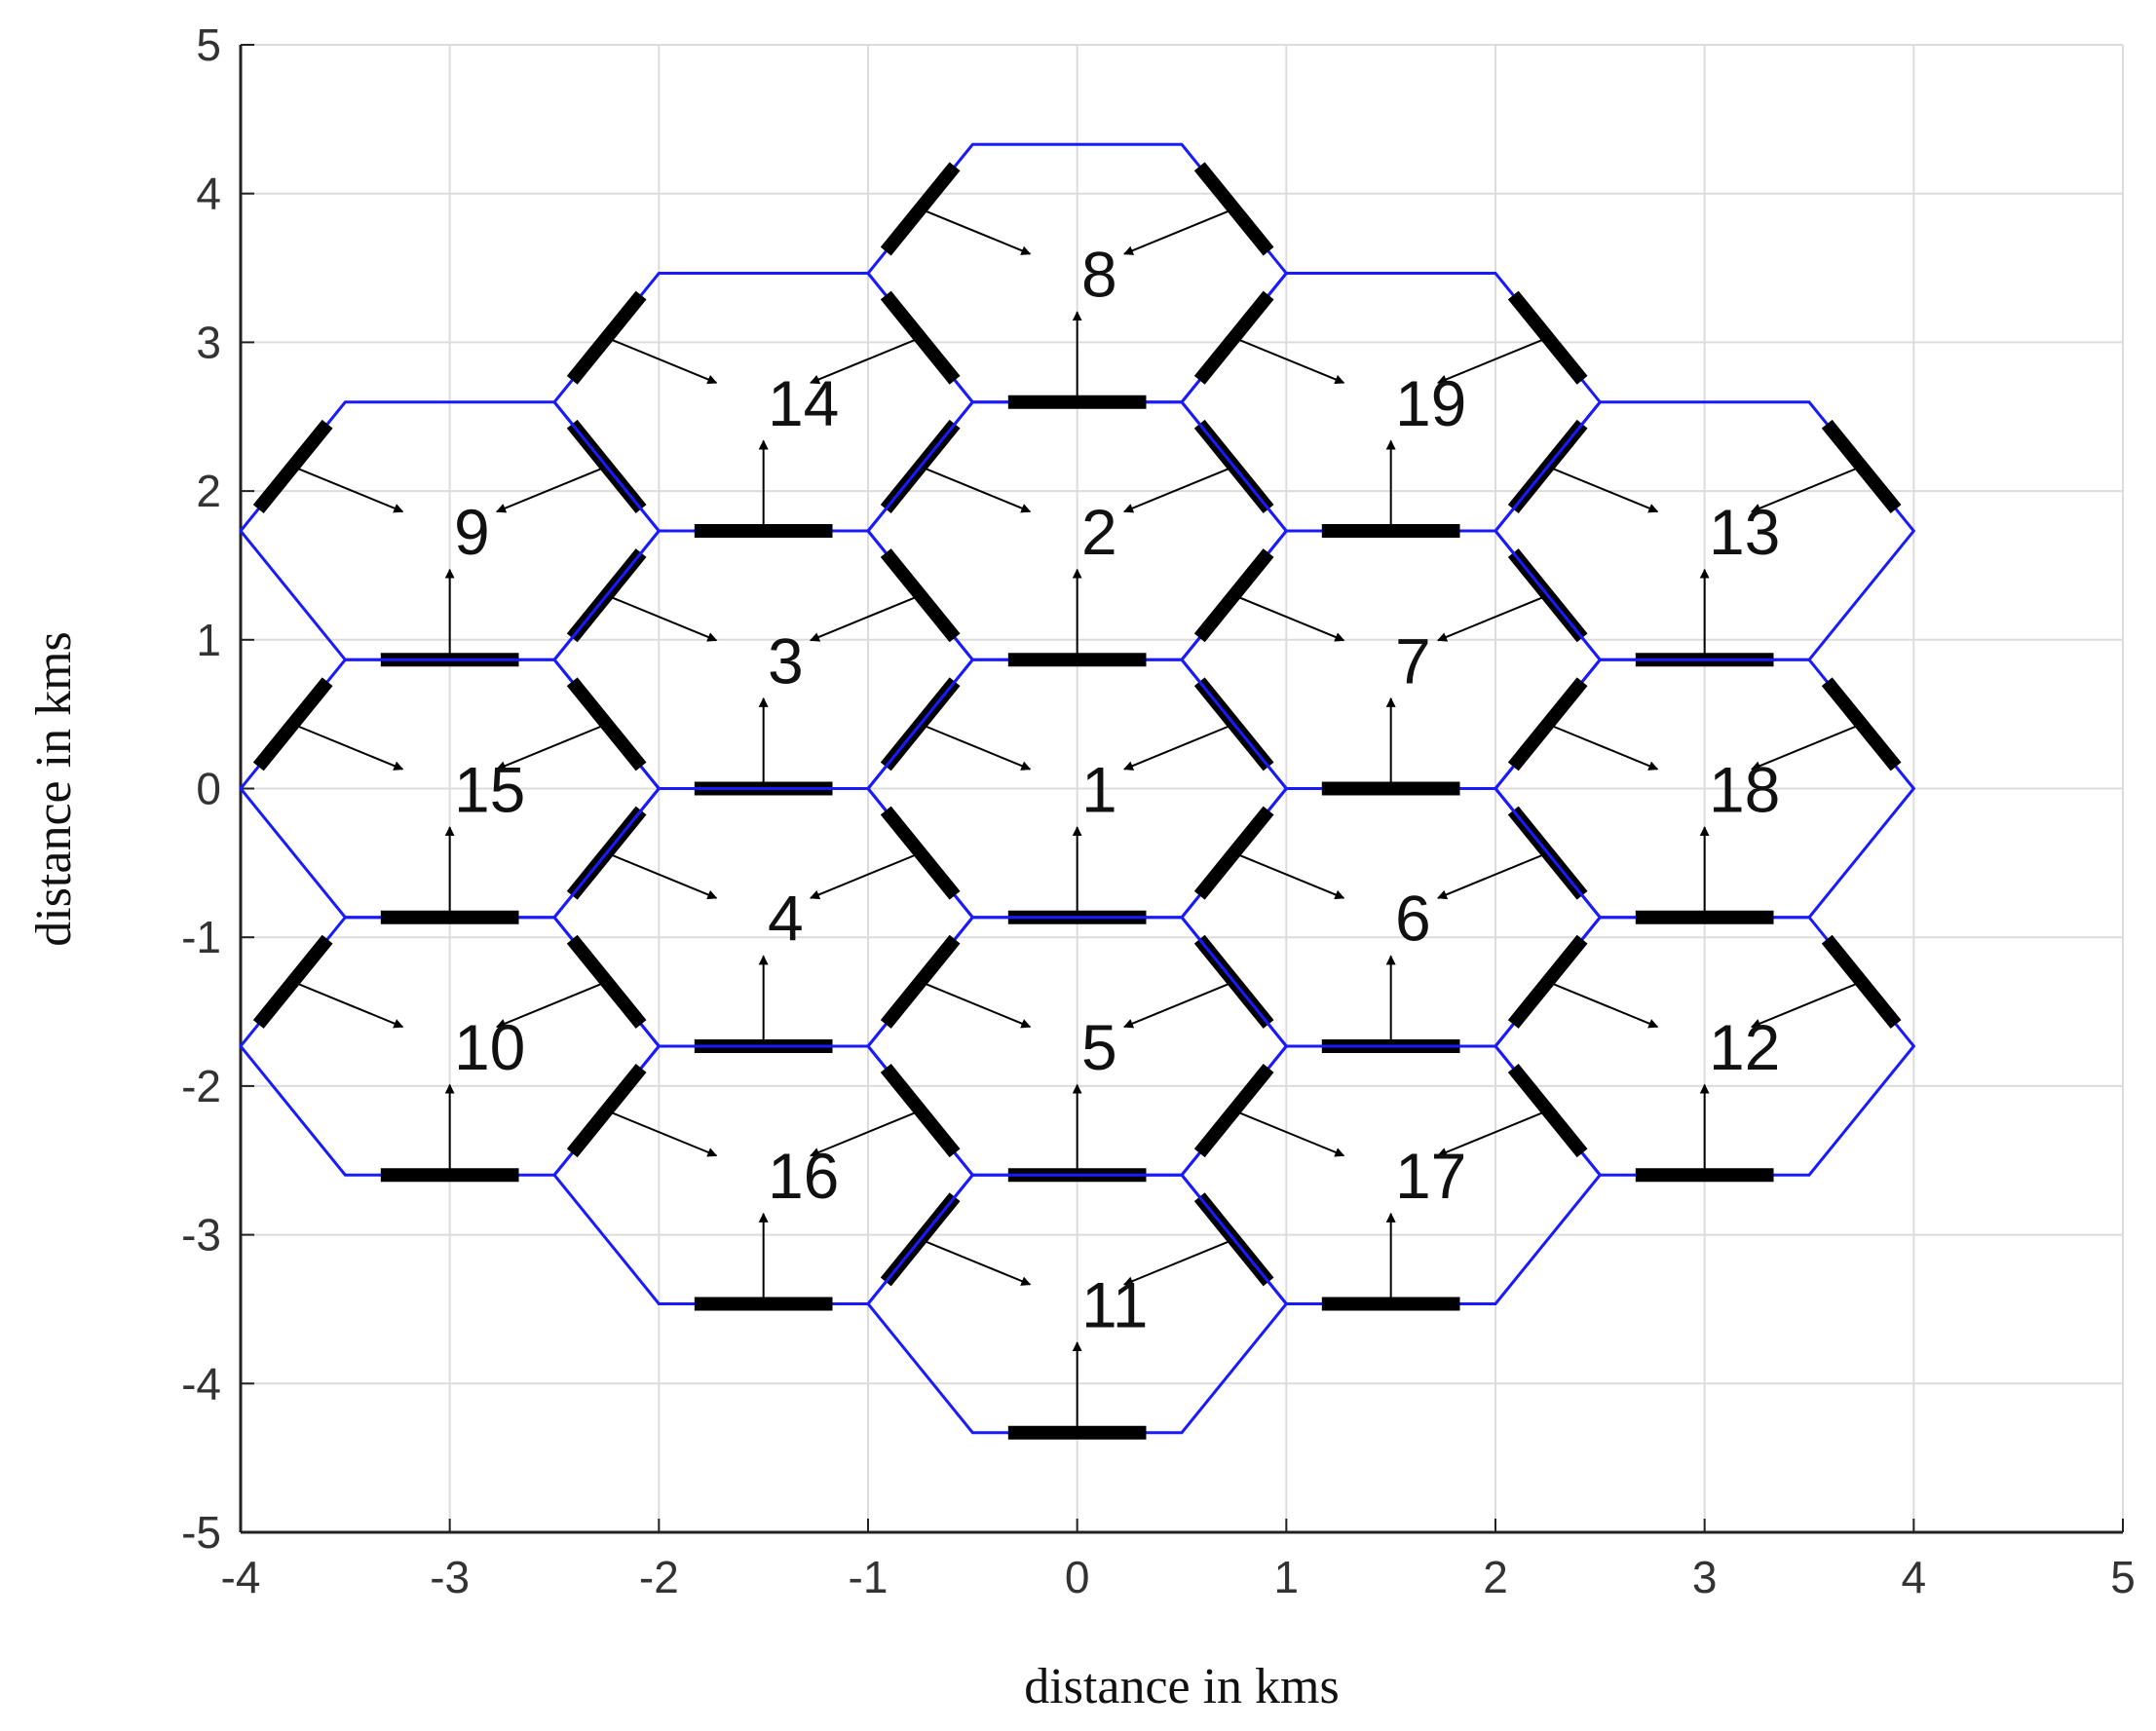 Image resolution: width=2156 pixels, height=1731 pixels. Describe the element at coordinates (1431, 403) in the screenshot. I see `cell-label: 19` at that location.